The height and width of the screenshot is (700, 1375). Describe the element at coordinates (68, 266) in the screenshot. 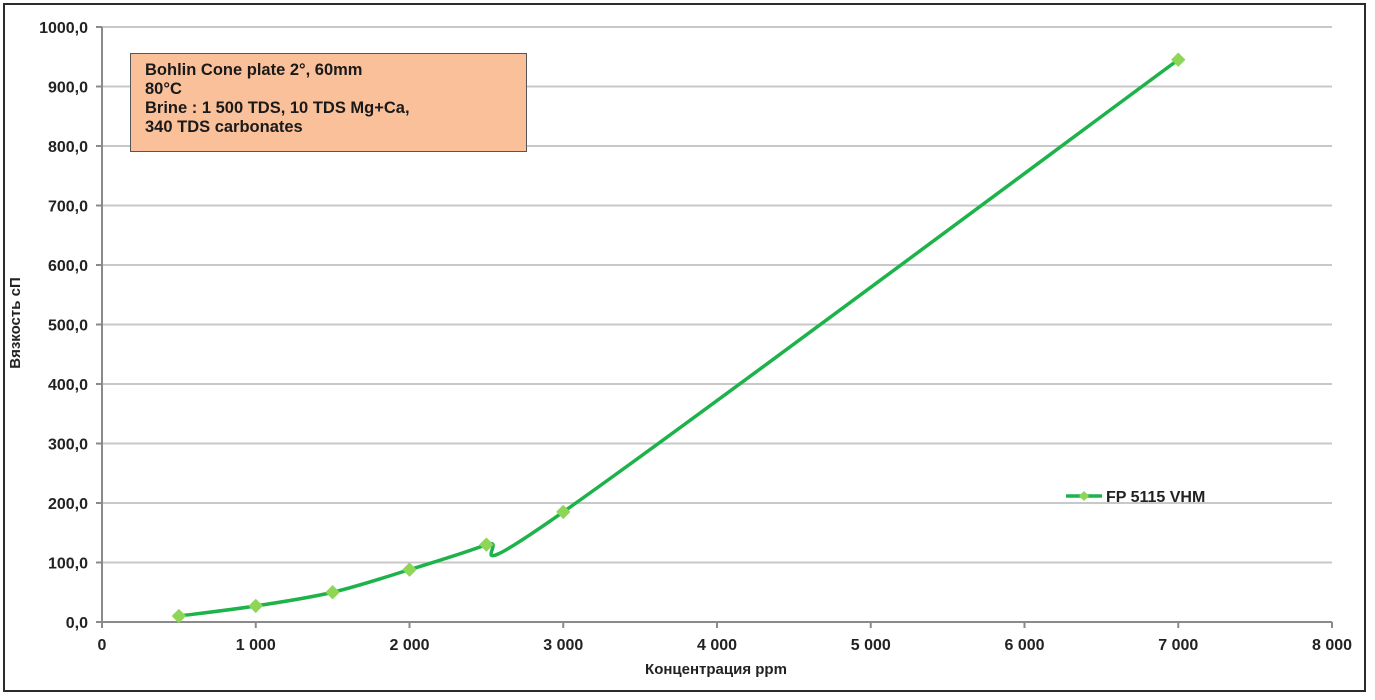

I see `y-tick-label: 600,0` at that location.